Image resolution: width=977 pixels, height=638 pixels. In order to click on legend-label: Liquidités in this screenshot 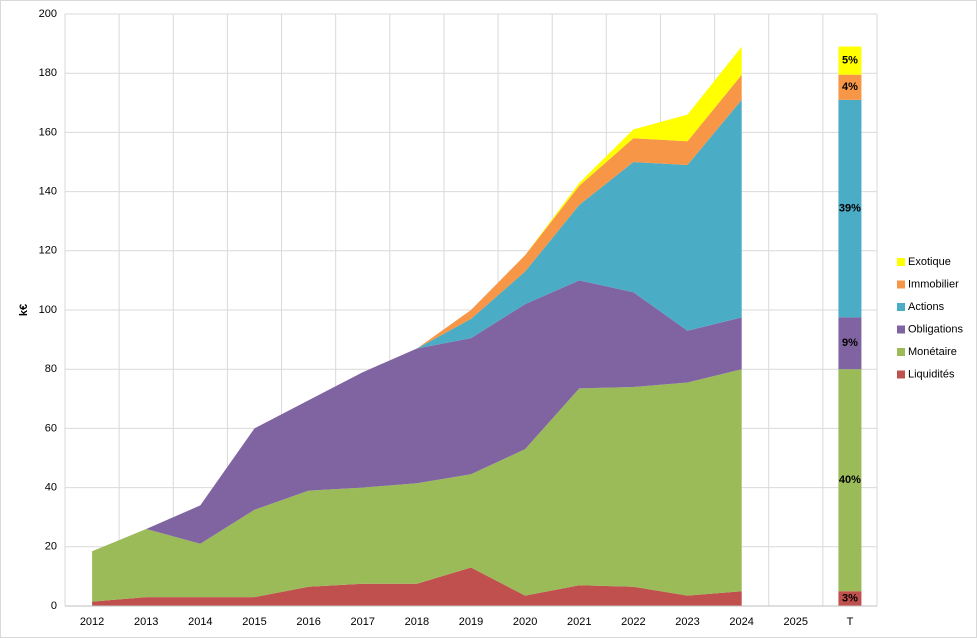, I will do `click(931, 374)`.